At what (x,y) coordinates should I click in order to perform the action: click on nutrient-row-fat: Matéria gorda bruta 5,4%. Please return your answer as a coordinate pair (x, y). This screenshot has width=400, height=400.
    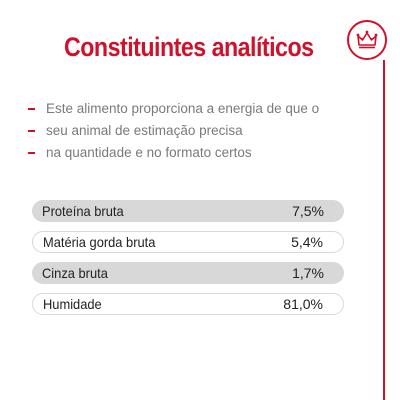
    Looking at the image, I should click on (188, 242).